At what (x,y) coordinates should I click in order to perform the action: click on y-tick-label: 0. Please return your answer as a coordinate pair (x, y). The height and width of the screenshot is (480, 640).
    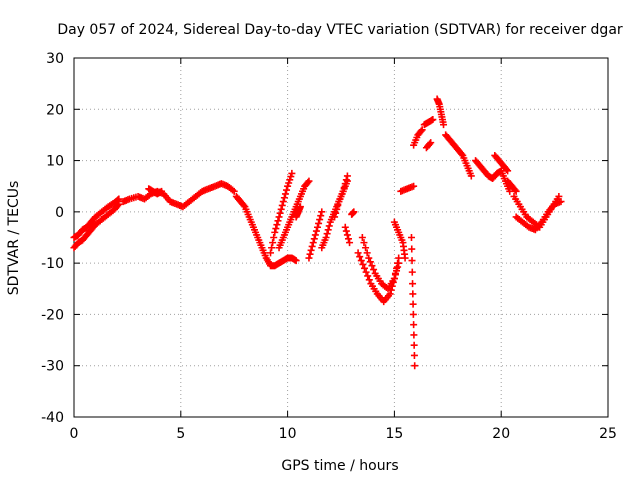
    Looking at the image, I should click on (59, 213).